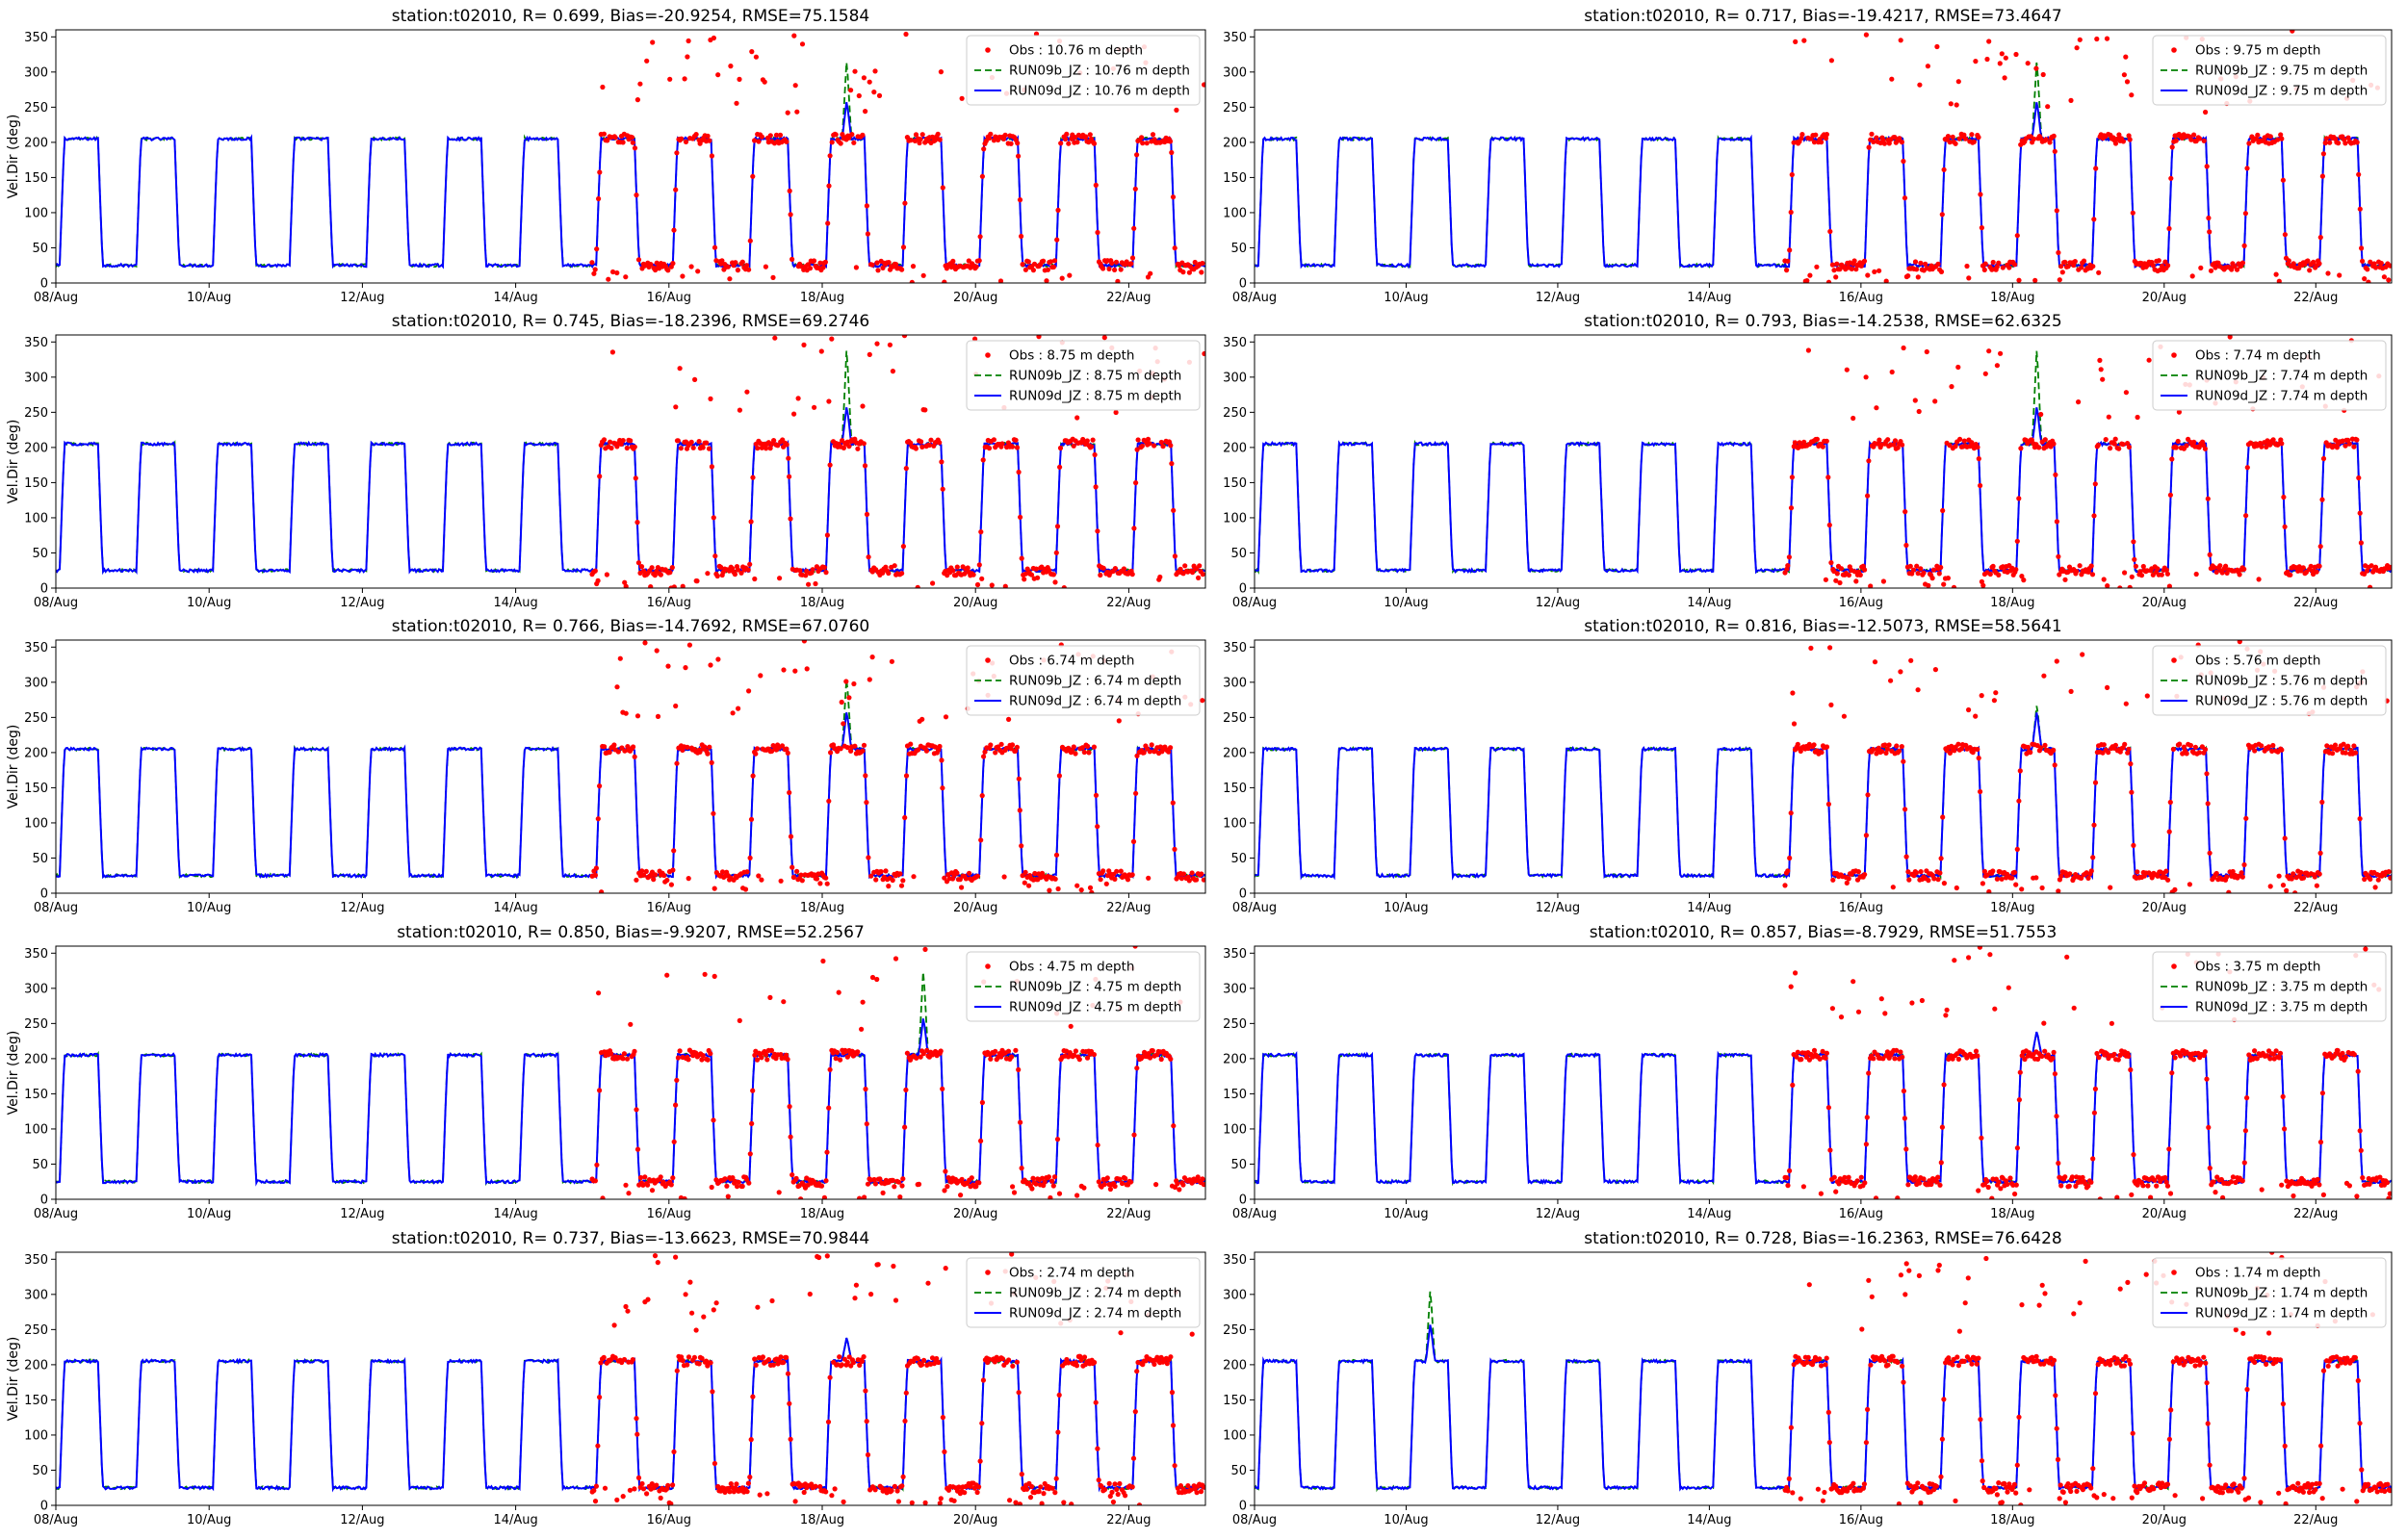 This screenshot has height=1540, width=2407. What do you see at coordinates (1823, 766) in the screenshot?
I see `axes-frame` at bounding box center [1823, 766].